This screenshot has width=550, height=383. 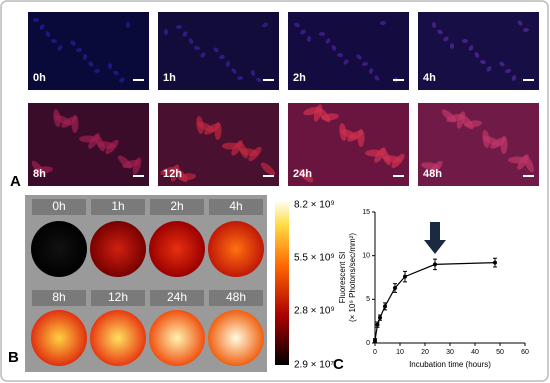 I want to click on well-label: 48h, so click(x=236, y=297).